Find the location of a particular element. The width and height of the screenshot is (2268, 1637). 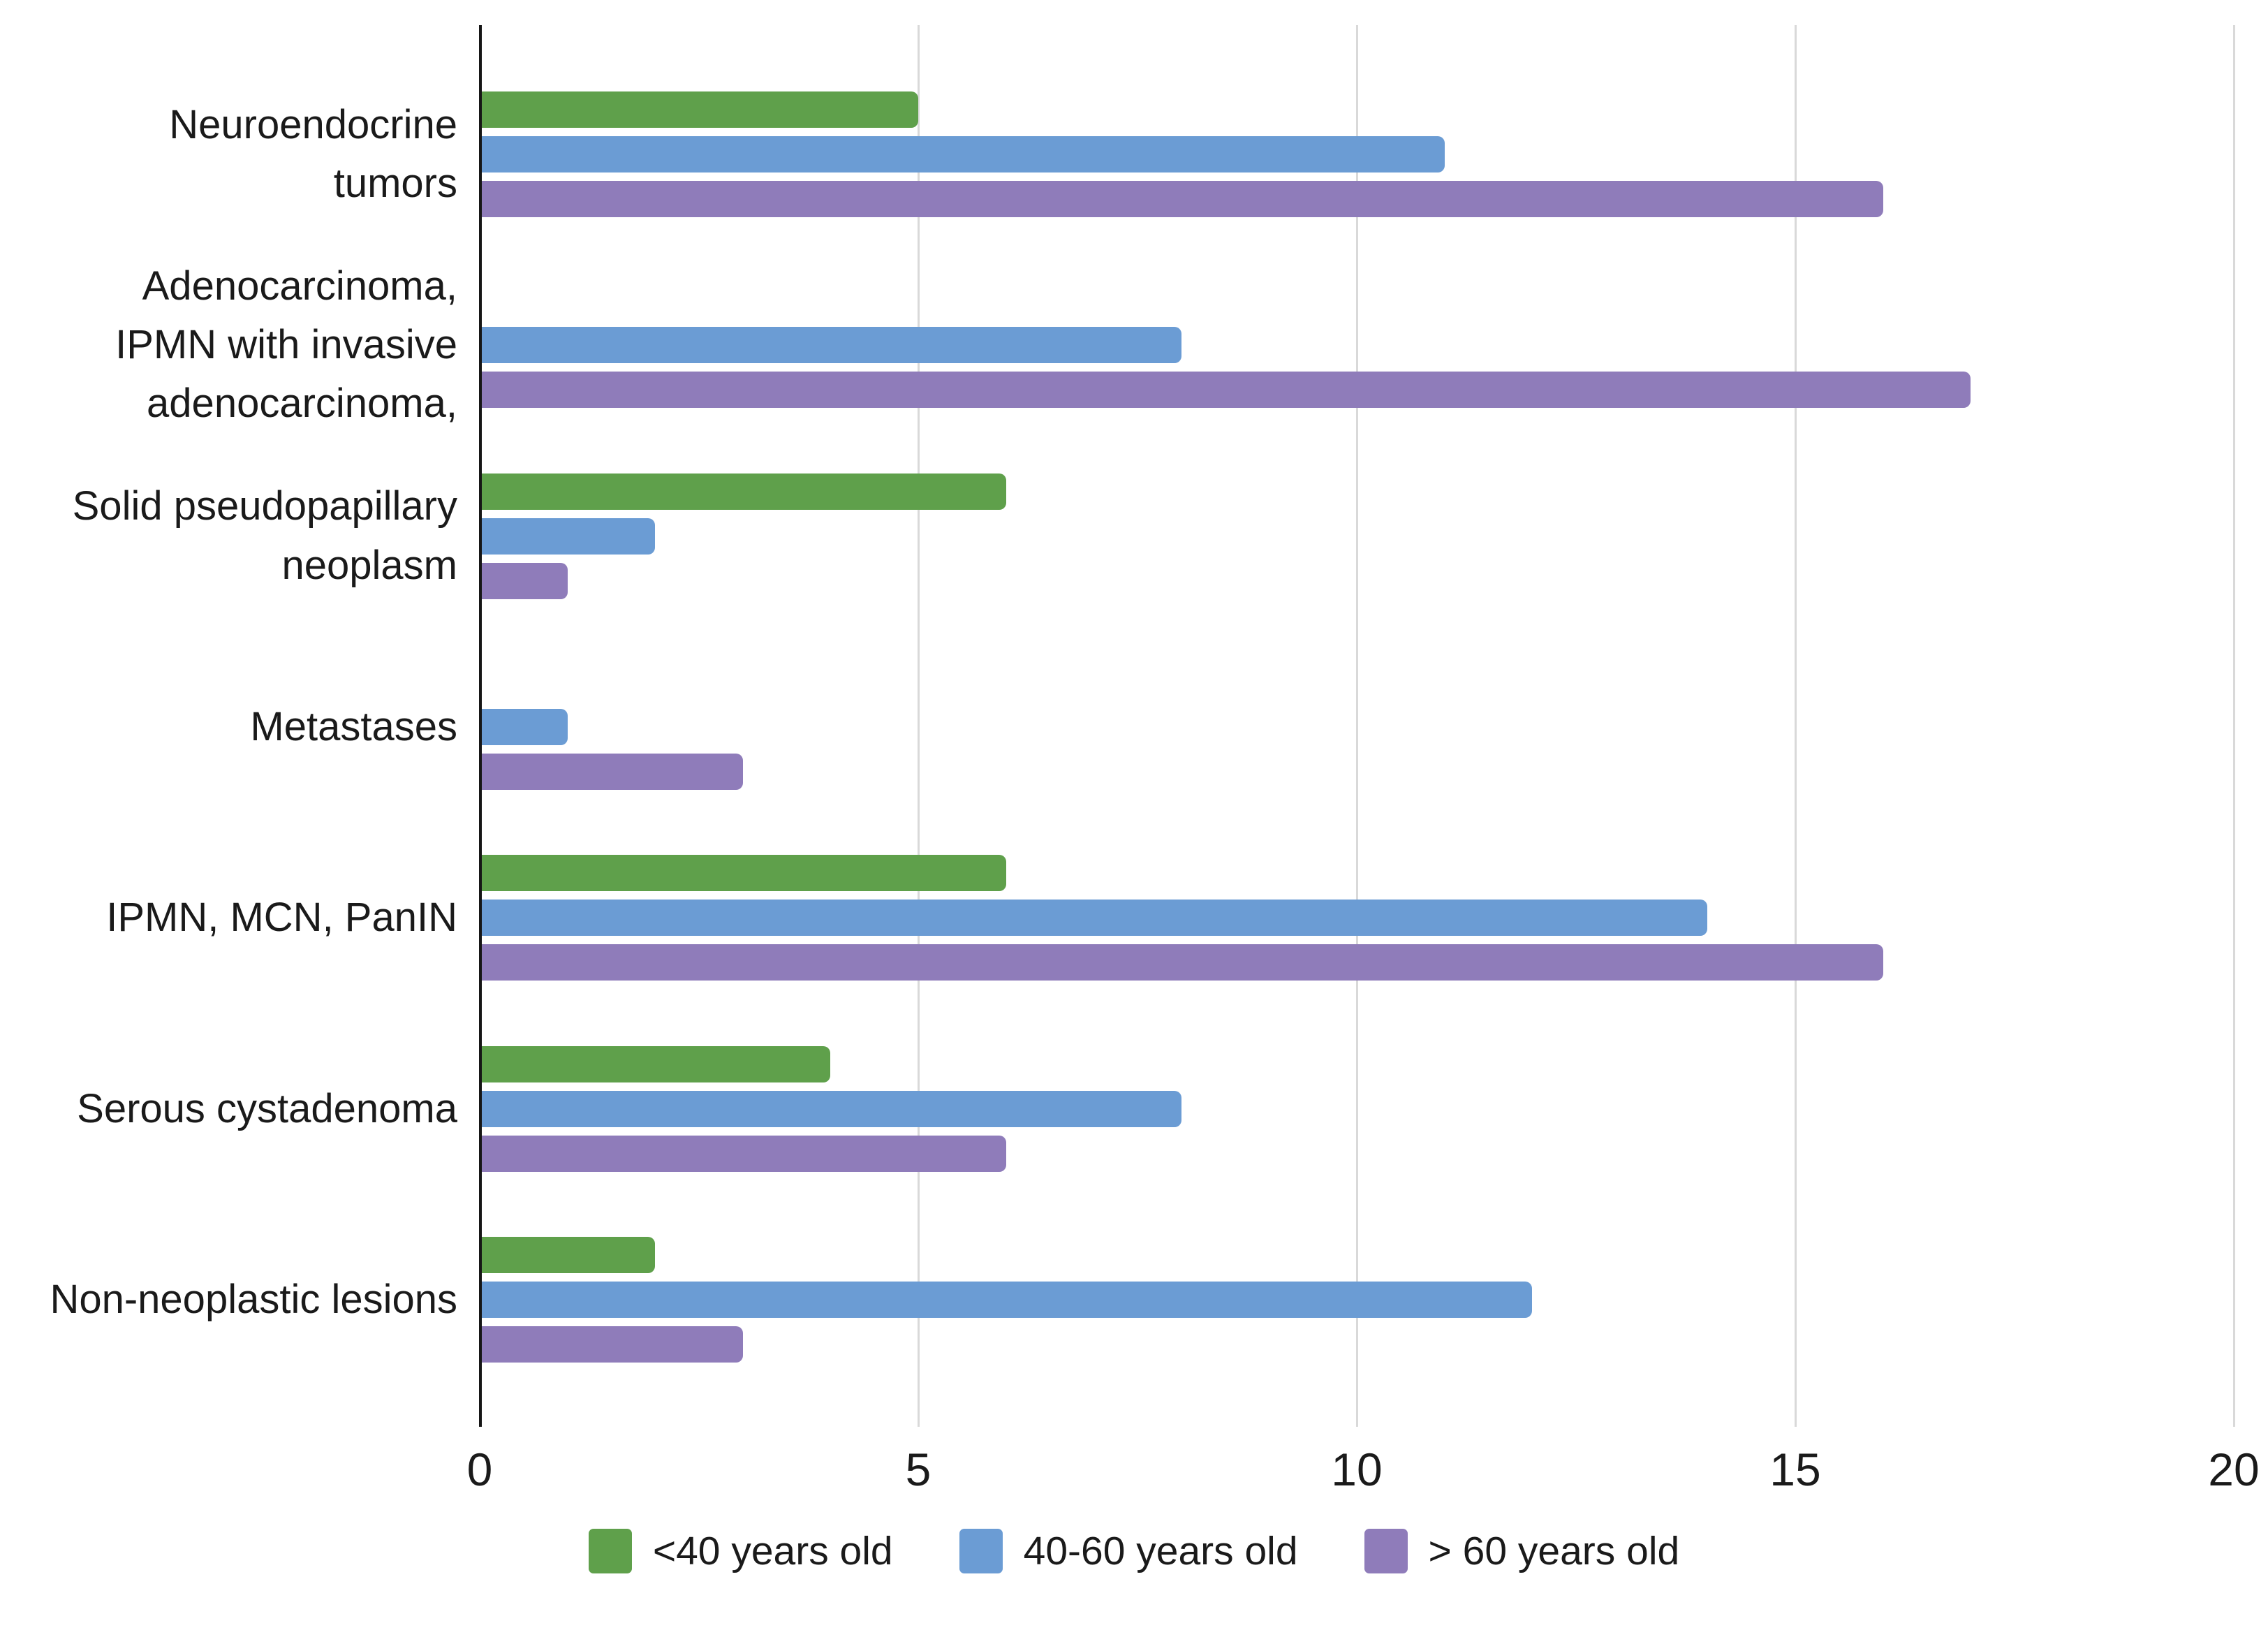

category-label: Serous cystadenoma is located at coordinates (267, 1108).